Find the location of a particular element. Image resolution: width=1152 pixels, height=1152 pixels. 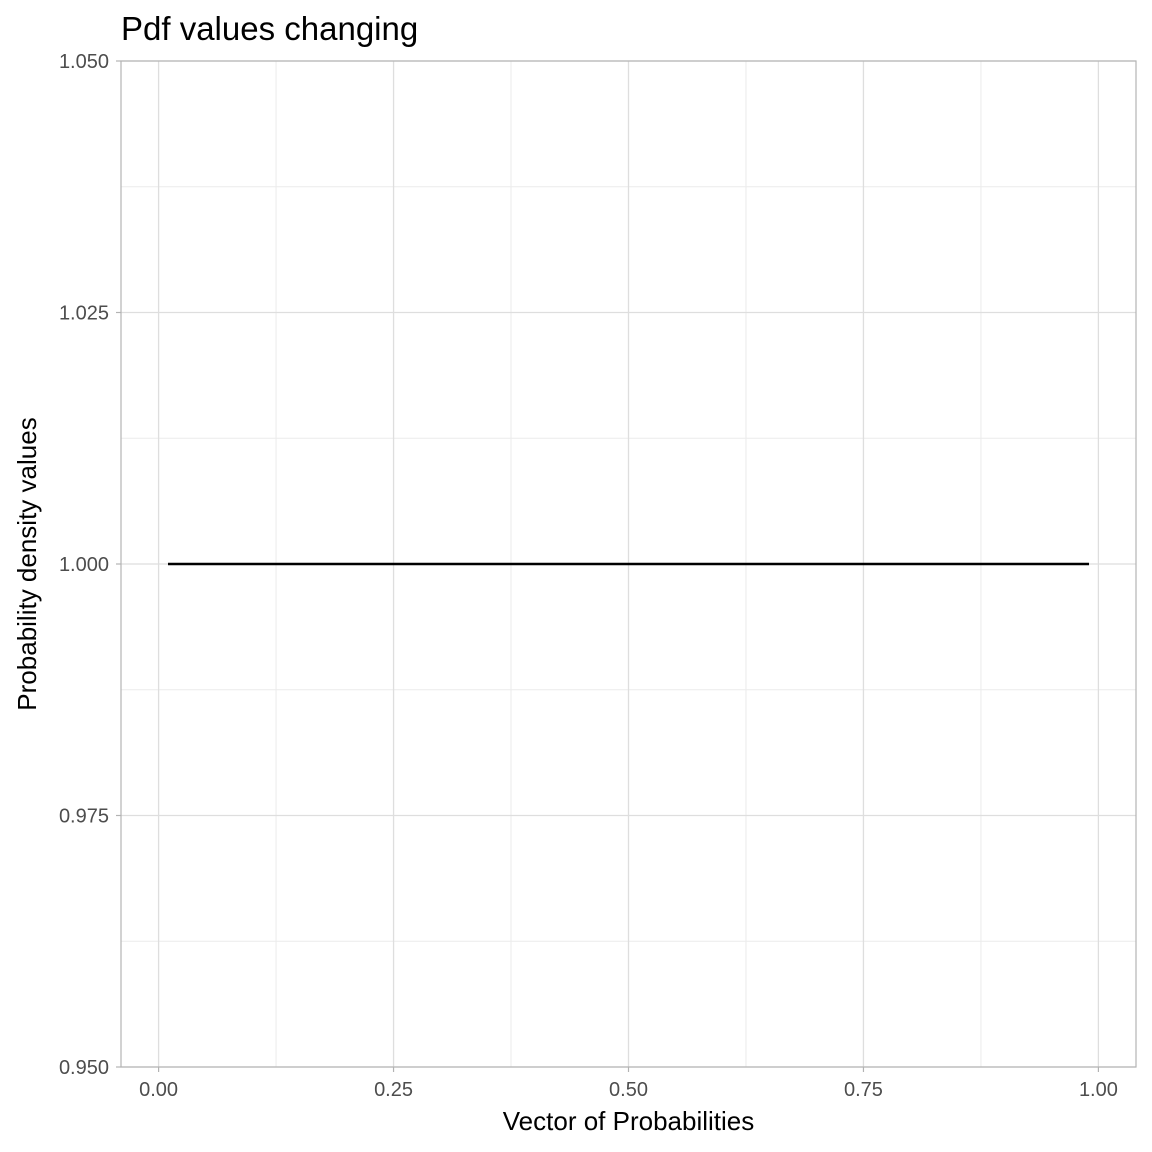

x-axis-title: Vector of Probabilities is located at coordinates (628, 1121).